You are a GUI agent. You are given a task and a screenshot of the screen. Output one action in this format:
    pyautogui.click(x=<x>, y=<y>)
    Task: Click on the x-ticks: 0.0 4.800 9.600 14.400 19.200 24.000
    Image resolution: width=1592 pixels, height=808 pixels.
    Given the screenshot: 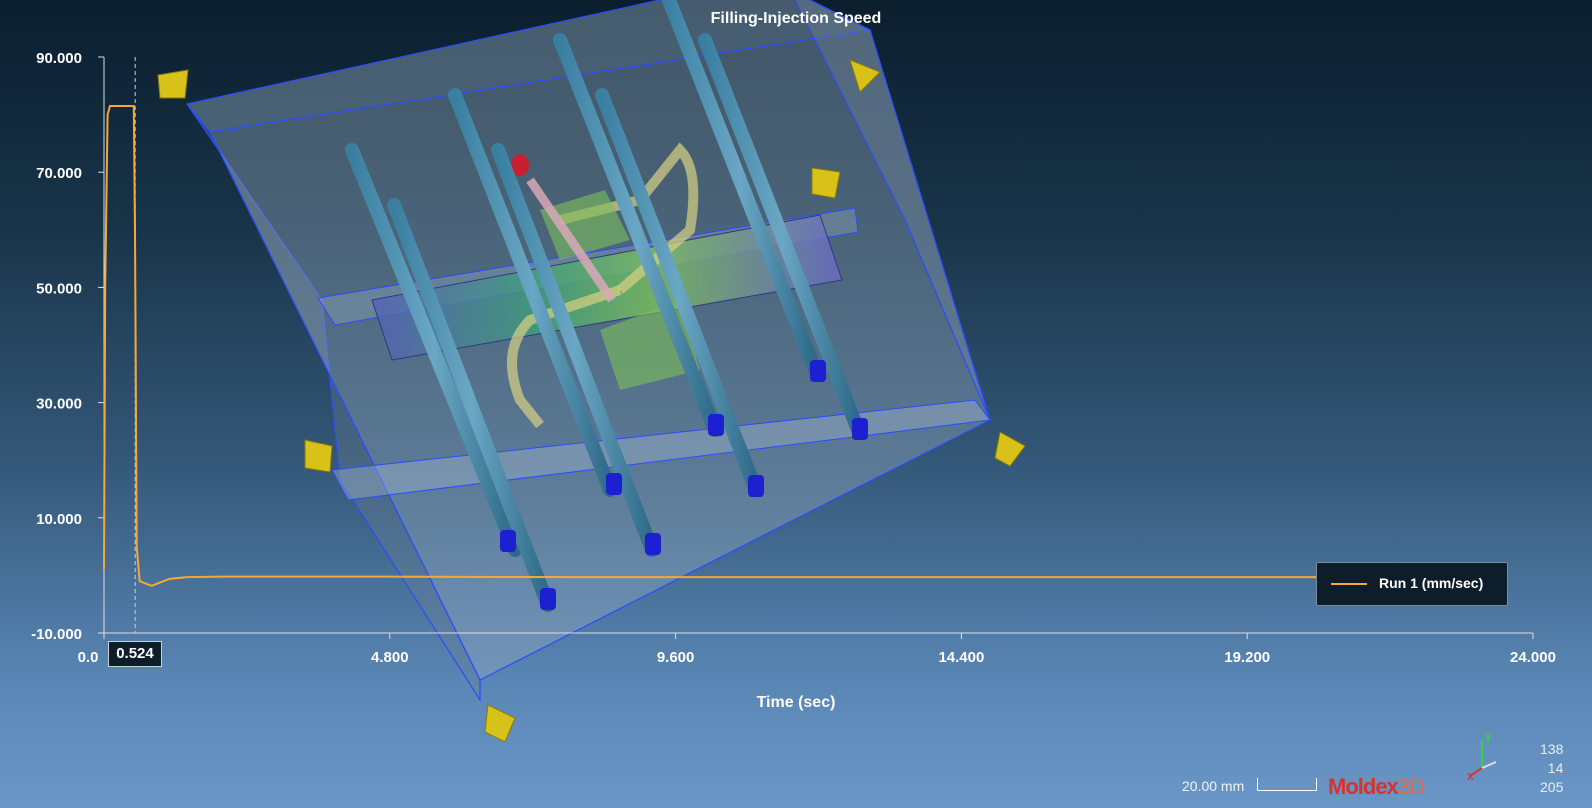 What is the action you would take?
    pyautogui.click(x=817, y=649)
    